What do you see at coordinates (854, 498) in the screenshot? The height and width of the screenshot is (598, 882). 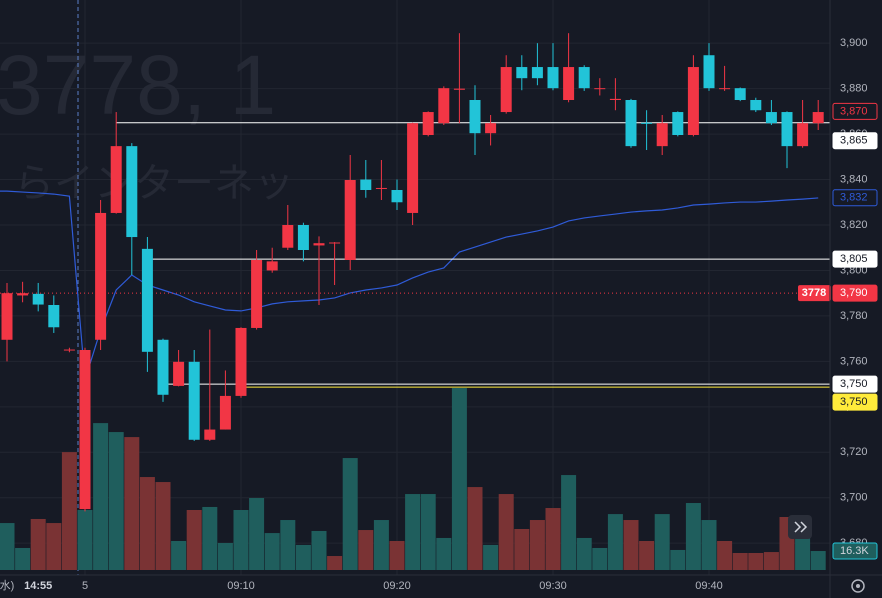 I see `y-tick-label: 3,700` at bounding box center [854, 498].